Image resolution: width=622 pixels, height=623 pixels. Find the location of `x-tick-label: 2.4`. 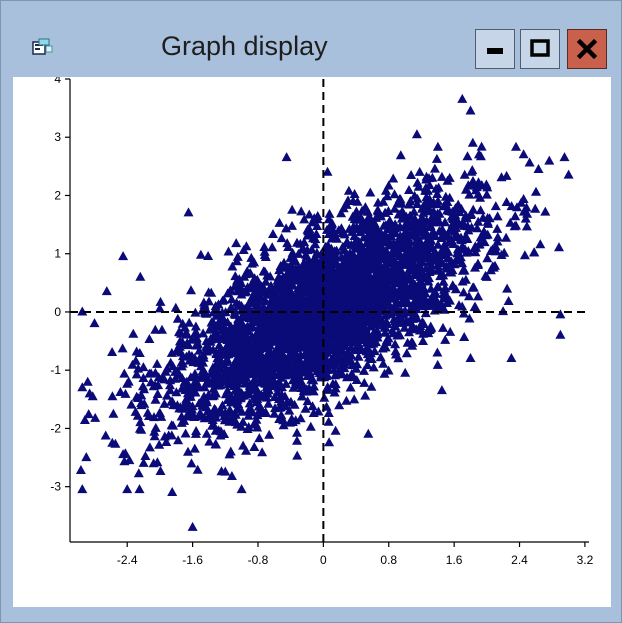

x-tick-label: 2.4 is located at coordinates (519, 560).